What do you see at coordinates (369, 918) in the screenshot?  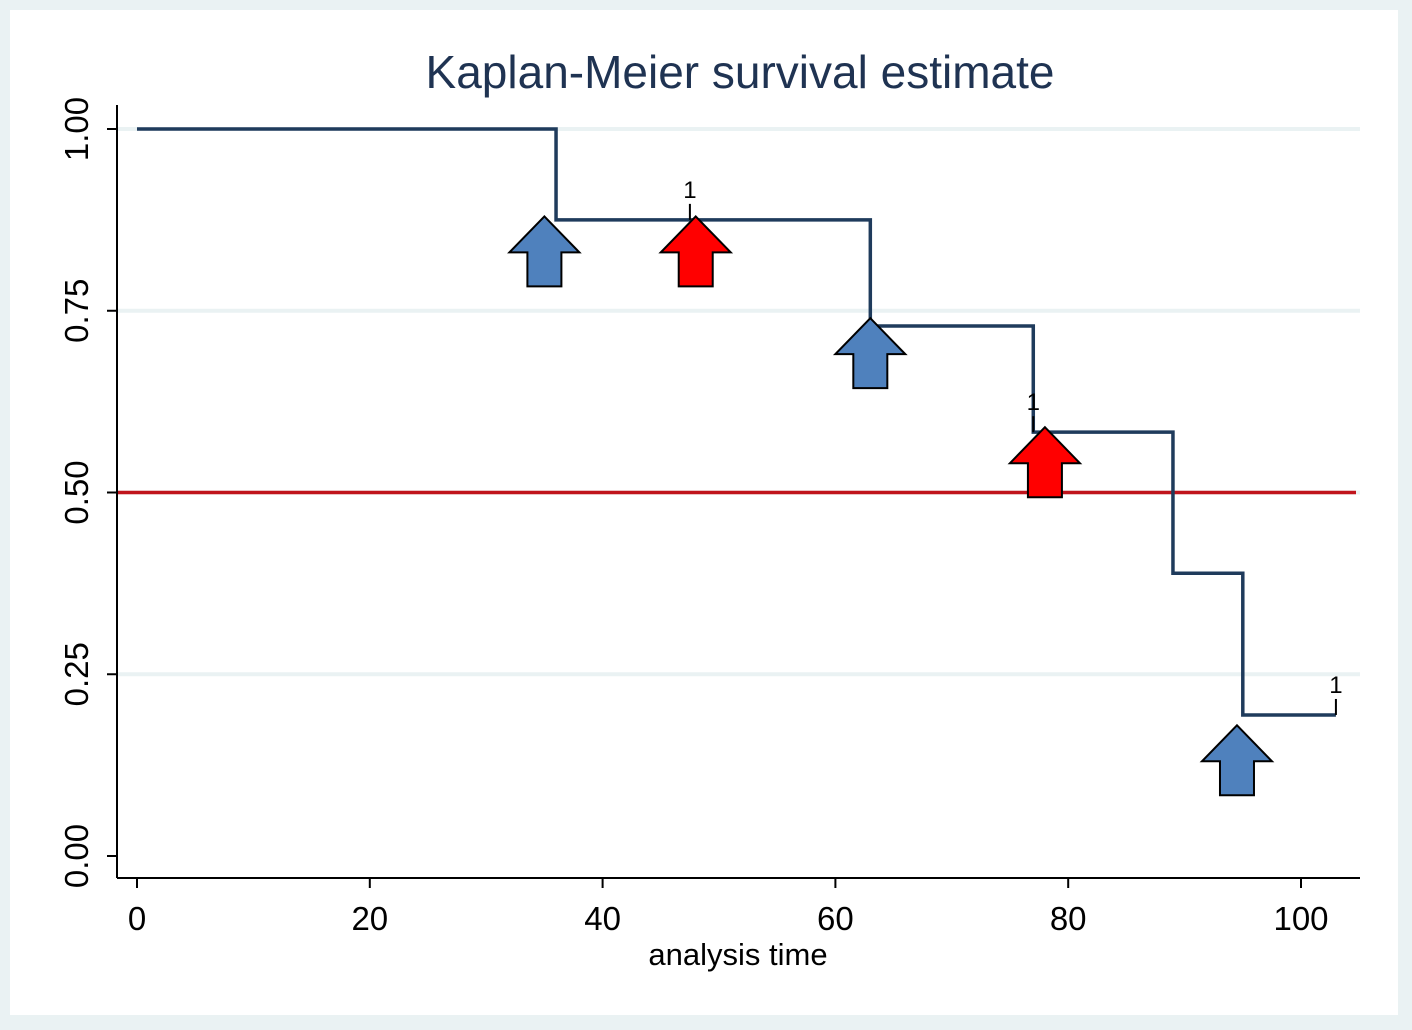 I see `x-tick-label-1: 20` at bounding box center [369, 918].